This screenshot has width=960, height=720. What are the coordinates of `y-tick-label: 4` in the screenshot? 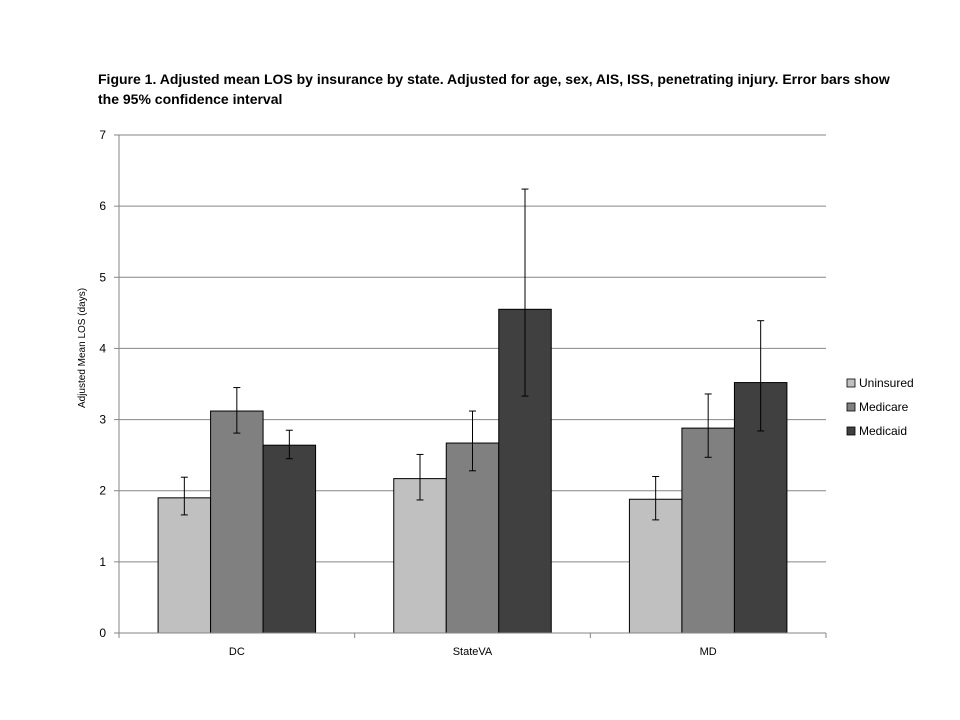 It's located at (102, 348).